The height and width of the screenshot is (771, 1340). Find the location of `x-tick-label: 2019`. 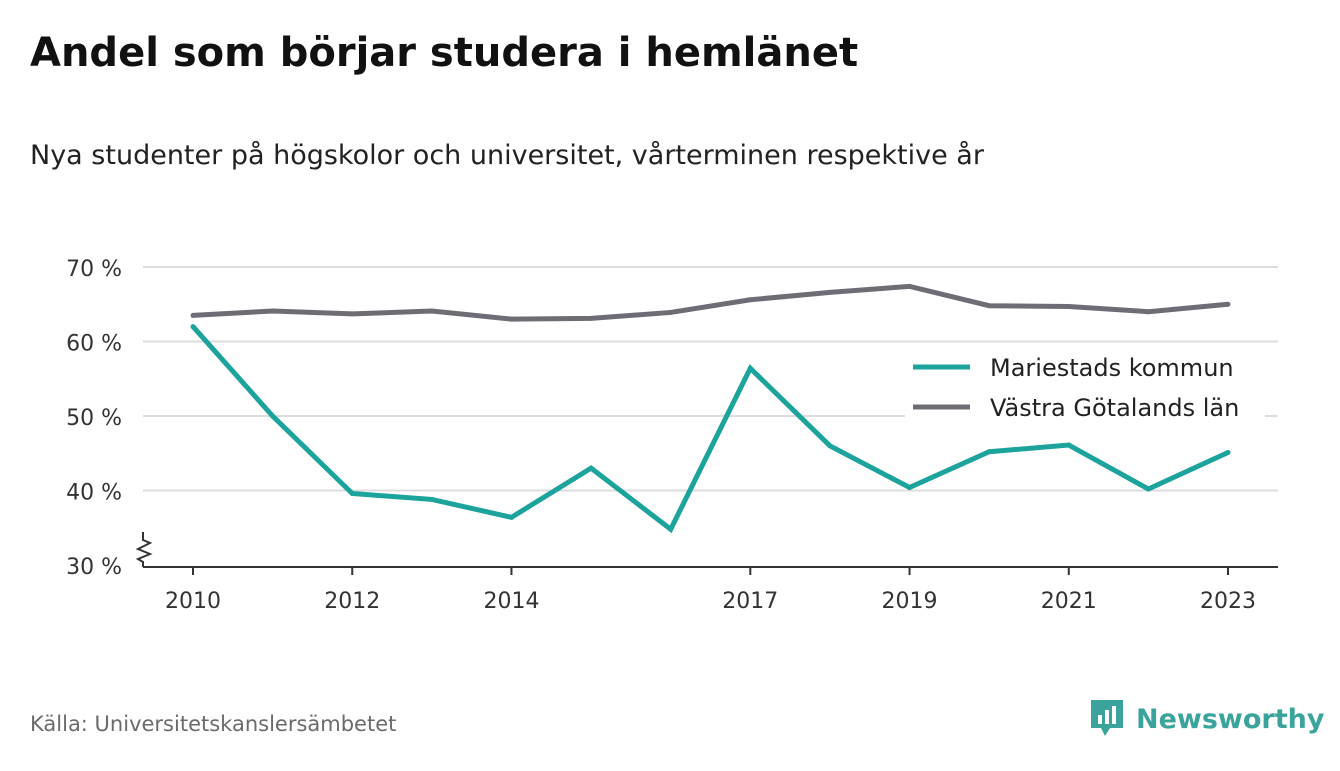

x-tick-label: 2019 is located at coordinates (910, 601).